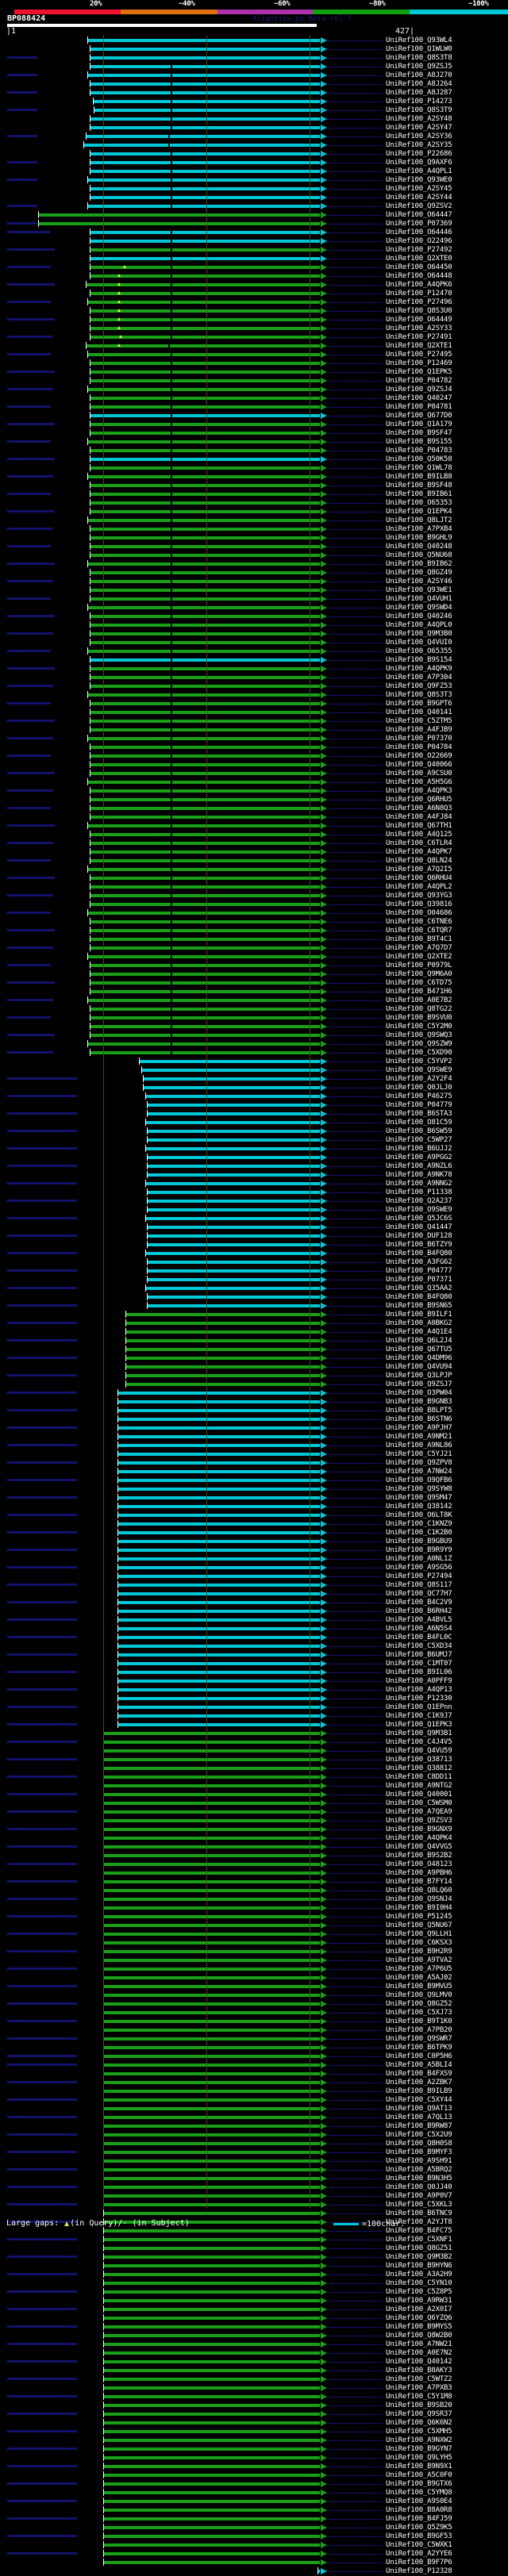 The height and width of the screenshot is (2576, 508). I want to click on hit-label: UniRef100_C5XD90, so click(419, 1053).